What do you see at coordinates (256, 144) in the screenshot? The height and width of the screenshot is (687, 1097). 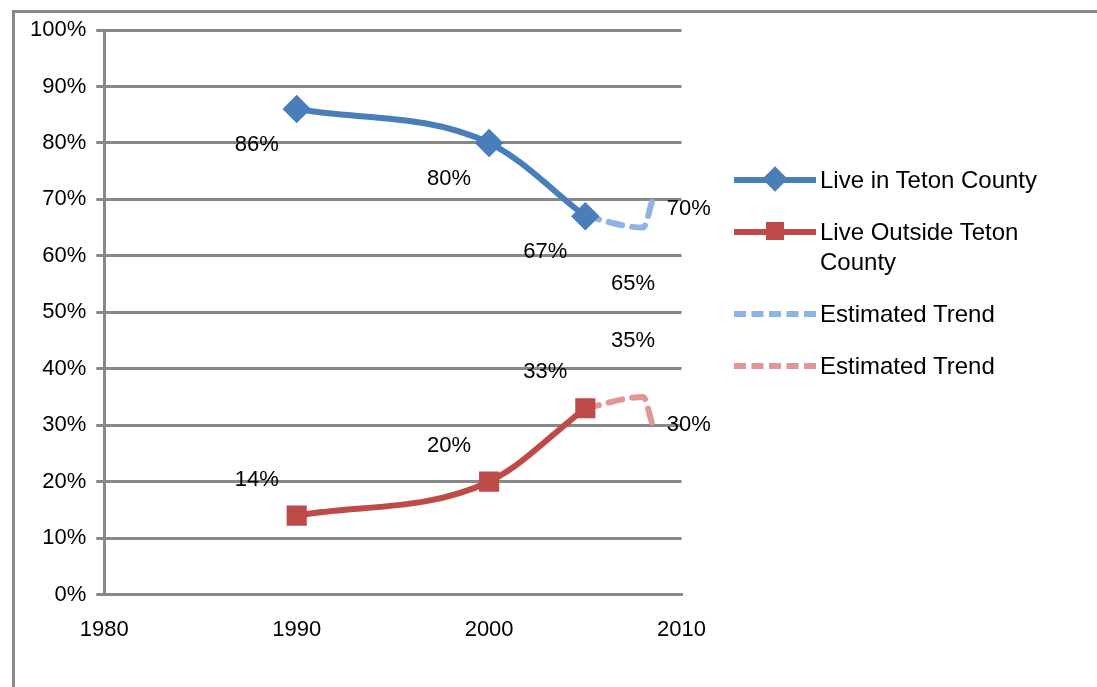 I see `data-label: 86%` at bounding box center [256, 144].